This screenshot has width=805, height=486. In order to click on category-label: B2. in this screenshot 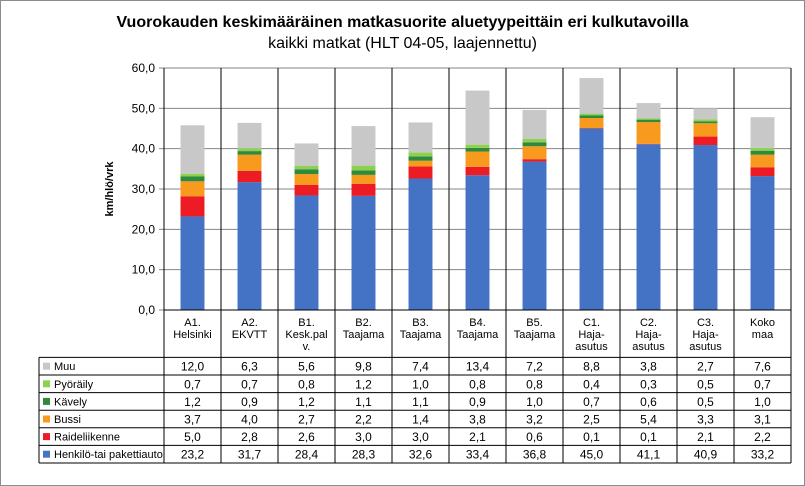, I will do `click(363, 323)`.